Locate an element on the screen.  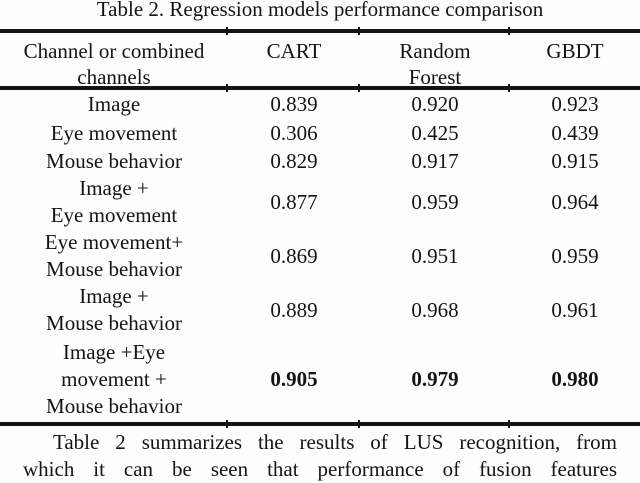
cell-channel: Image +Eye movement + Mouse behavior is located at coordinates (114, 379).